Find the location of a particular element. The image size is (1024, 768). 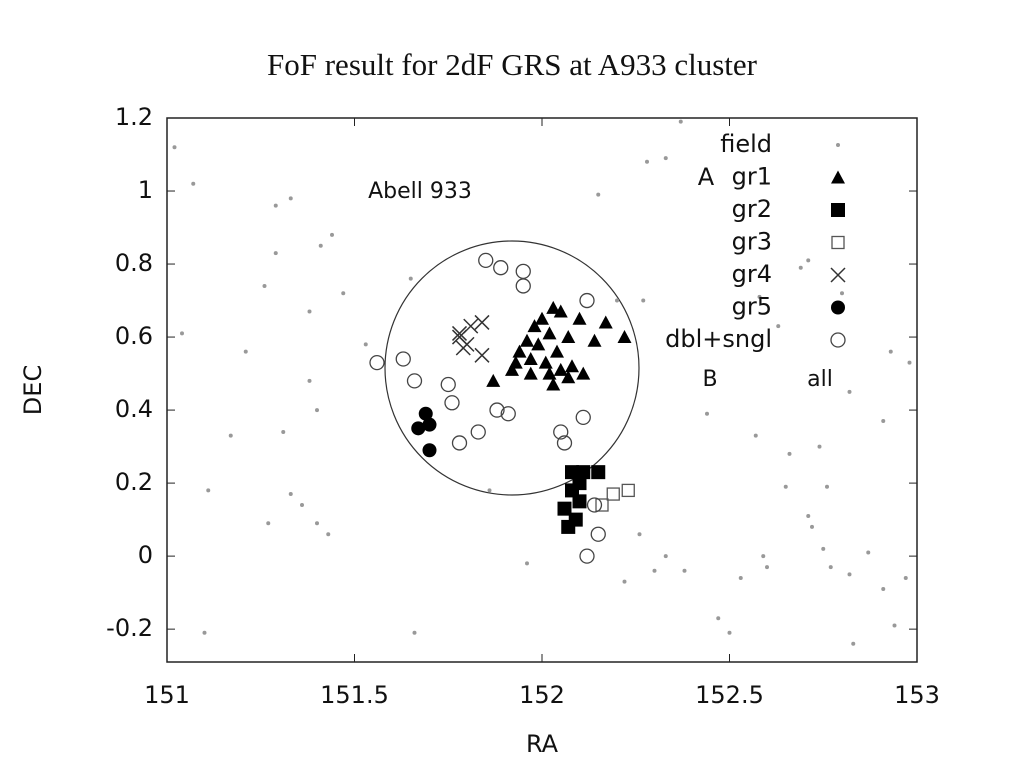

legend-label: field is located at coordinates (746, 144).